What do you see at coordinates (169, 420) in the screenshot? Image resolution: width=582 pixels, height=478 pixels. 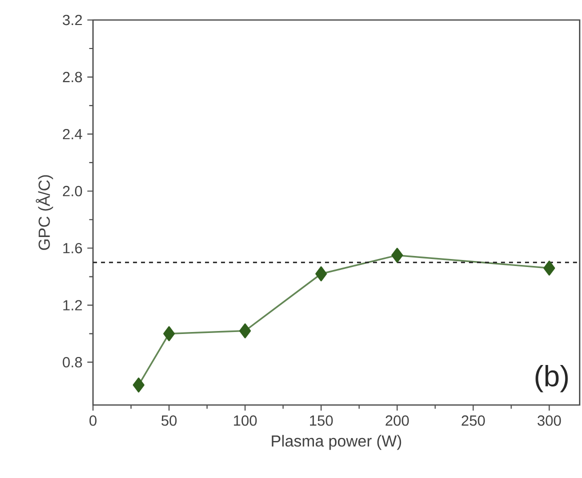 I see `x-tick-label: 50` at bounding box center [169, 420].